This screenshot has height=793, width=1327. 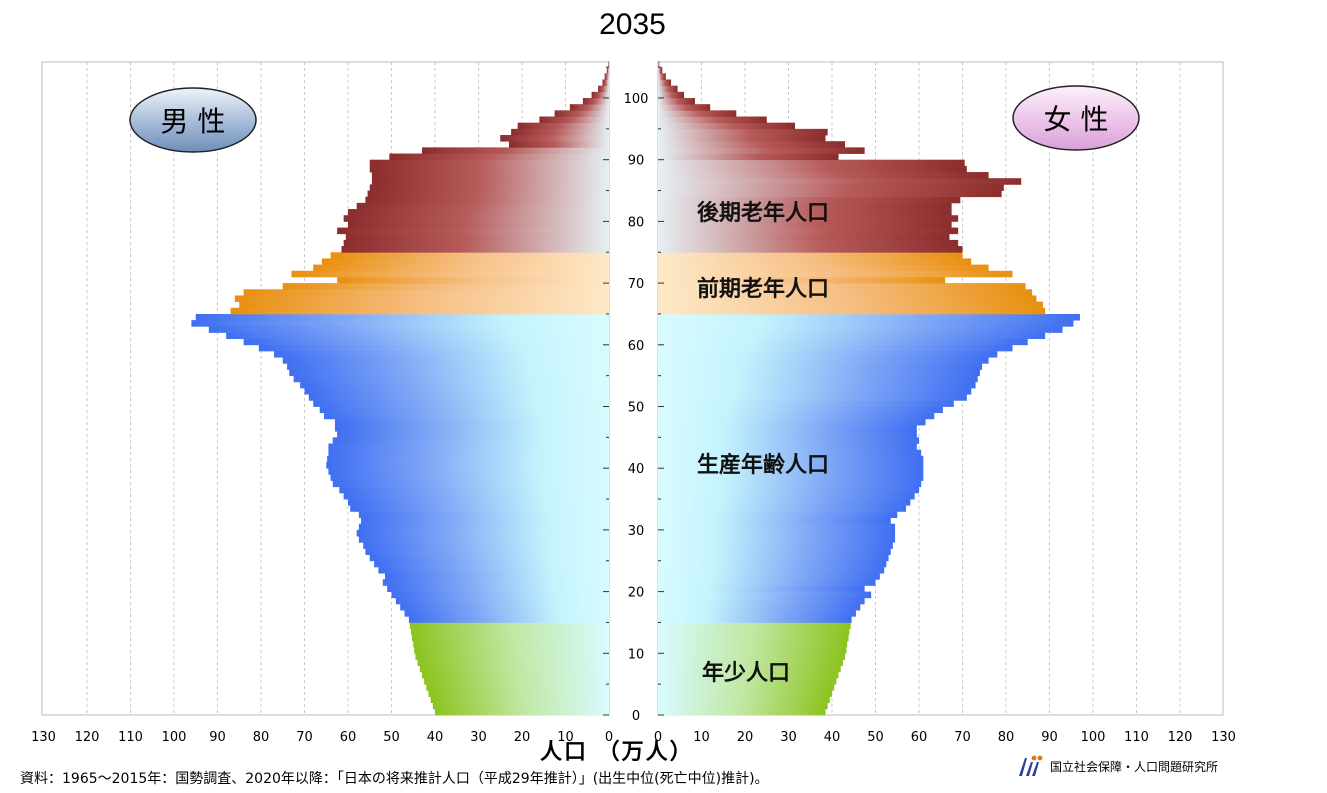 I want to click on age-tick-label: 80, so click(x=636, y=222).